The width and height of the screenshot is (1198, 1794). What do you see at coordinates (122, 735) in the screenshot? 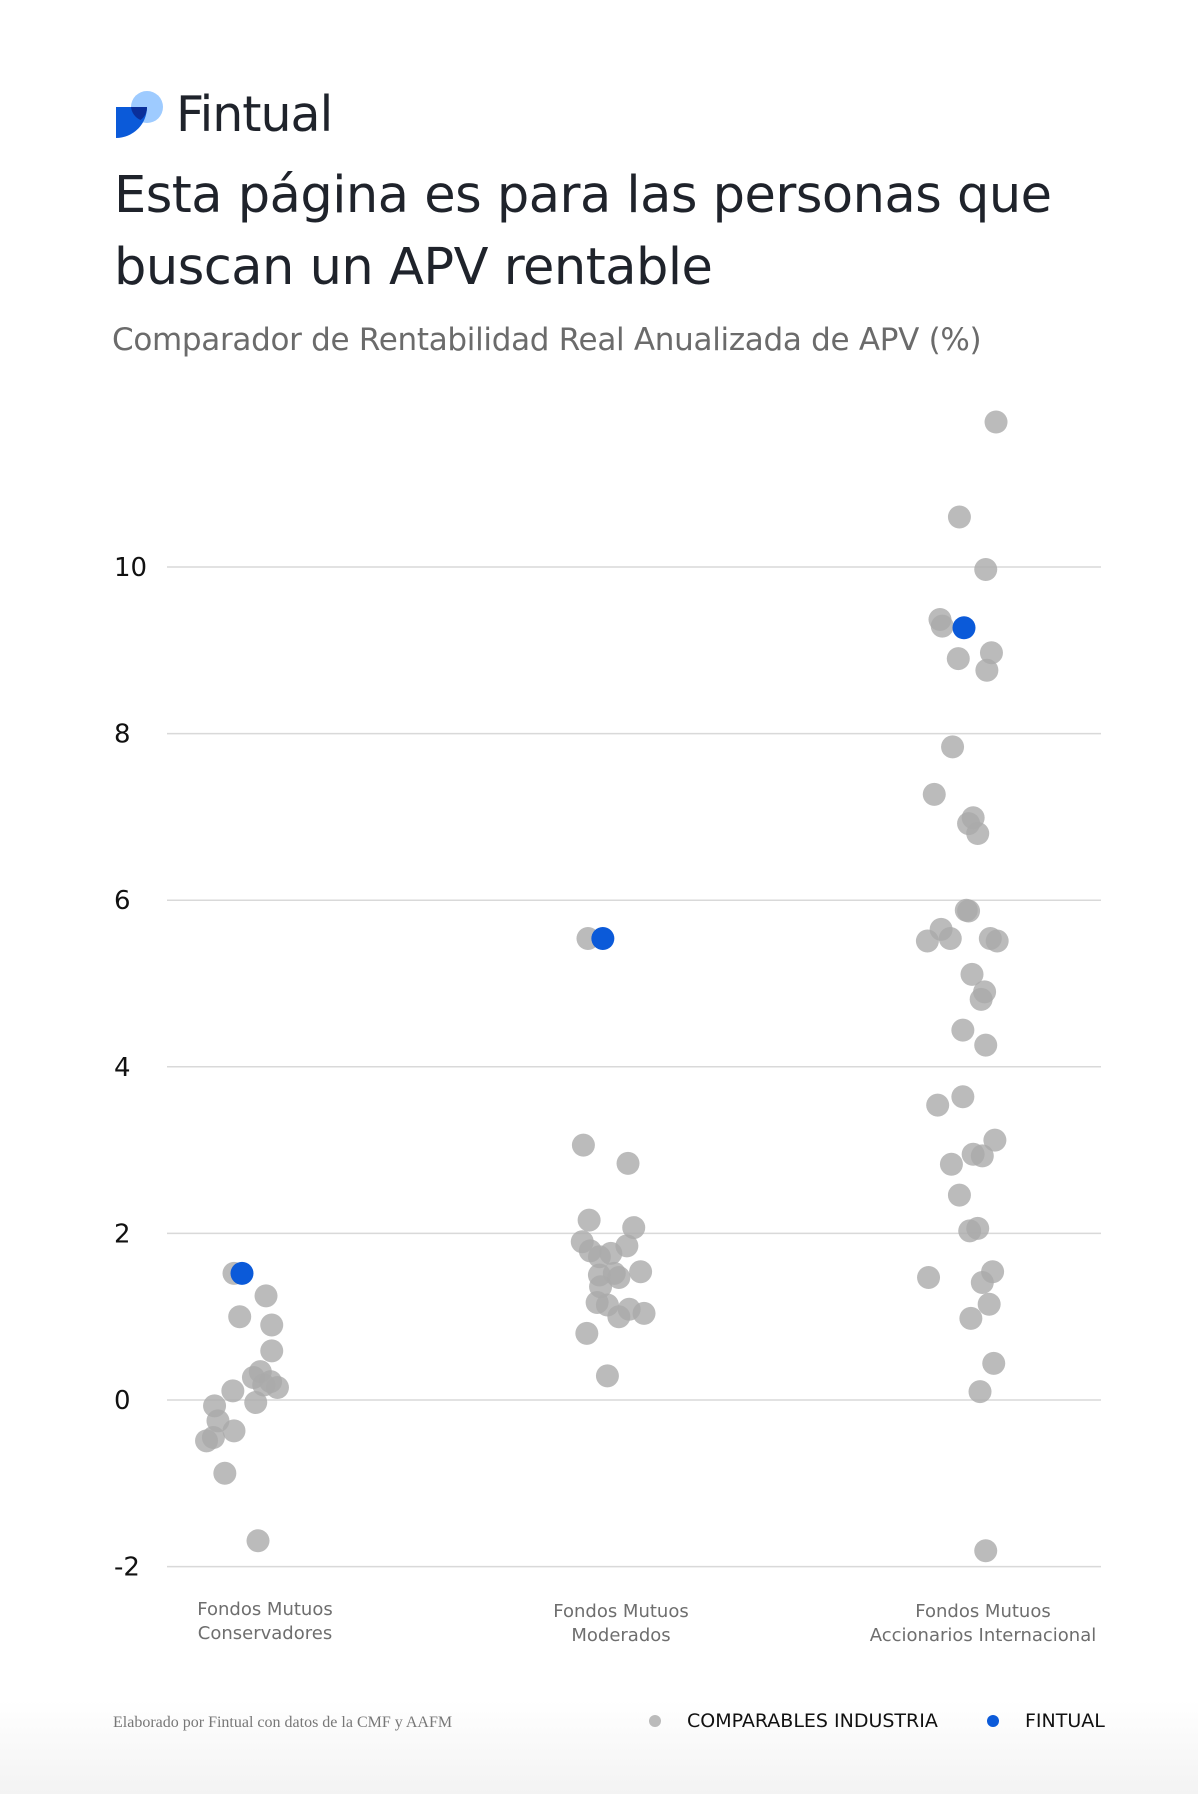
I see `y-tick-label: 8` at bounding box center [122, 735].